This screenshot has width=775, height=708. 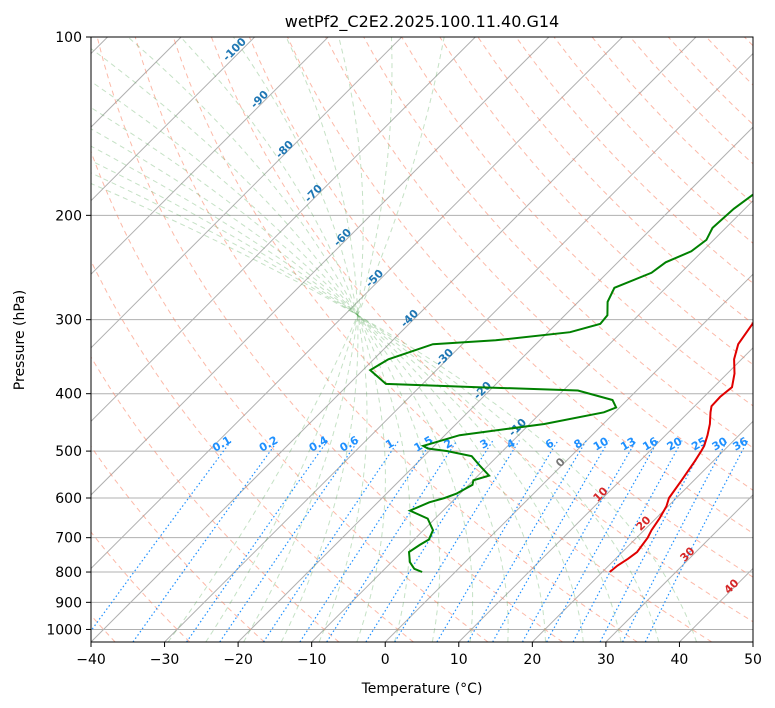 I want to click on temperature-line, so click(x=681, y=447).